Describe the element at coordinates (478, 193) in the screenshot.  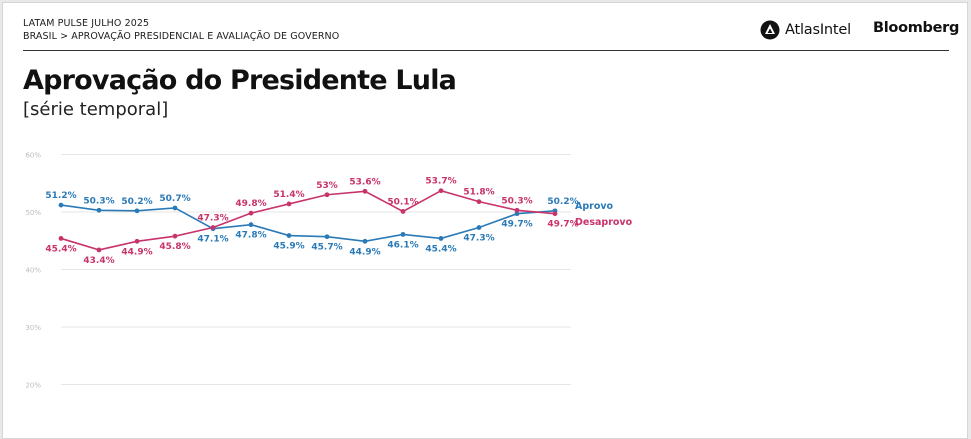
I see `data-label: 51.8%` at that location.